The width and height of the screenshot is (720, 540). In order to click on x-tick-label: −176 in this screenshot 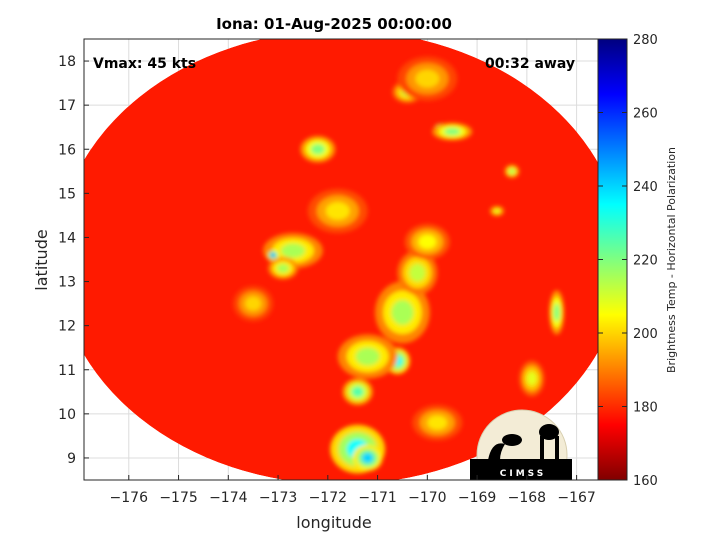, I will do `click(129, 498)`.